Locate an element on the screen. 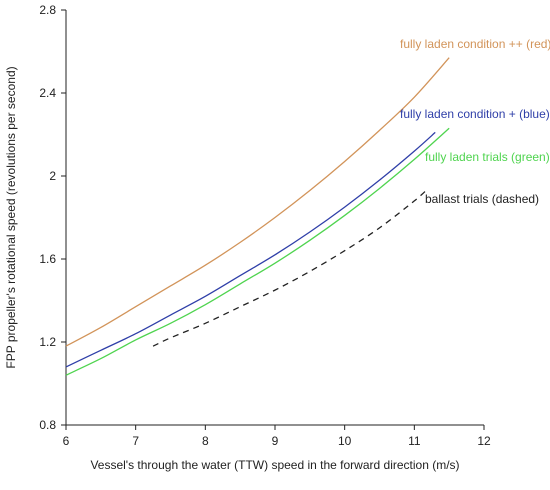  x-tick-label: 7 is located at coordinates (135, 441).